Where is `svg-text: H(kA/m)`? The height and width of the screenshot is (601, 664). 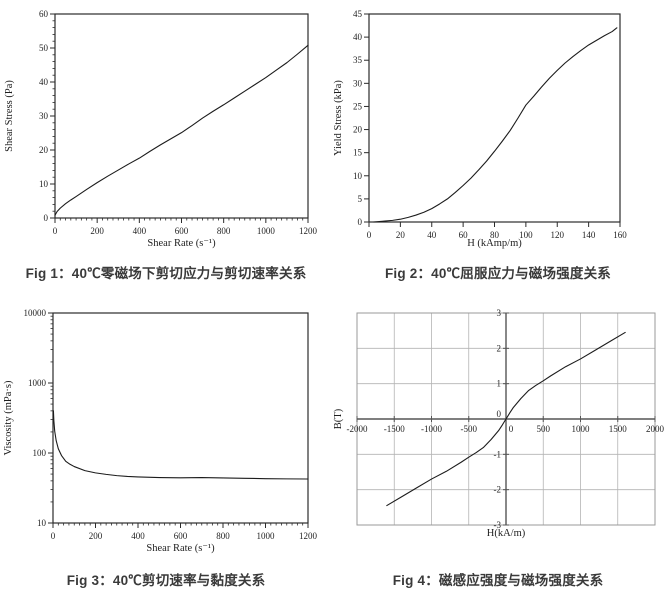
svg-text: H(kA/m) is located at coordinates (506, 533).